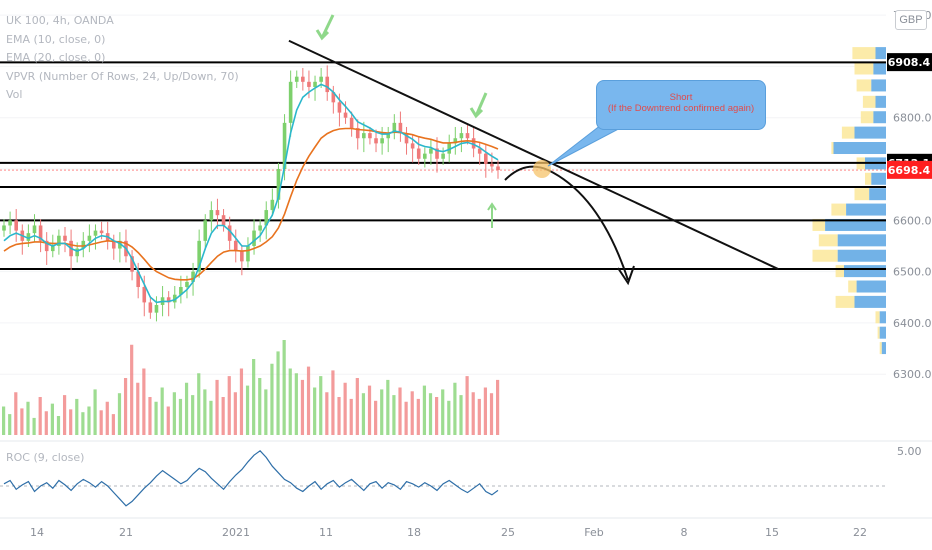  Describe the element at coordinates (251, 478) in the screenshot. I see `roc-line` at that location.